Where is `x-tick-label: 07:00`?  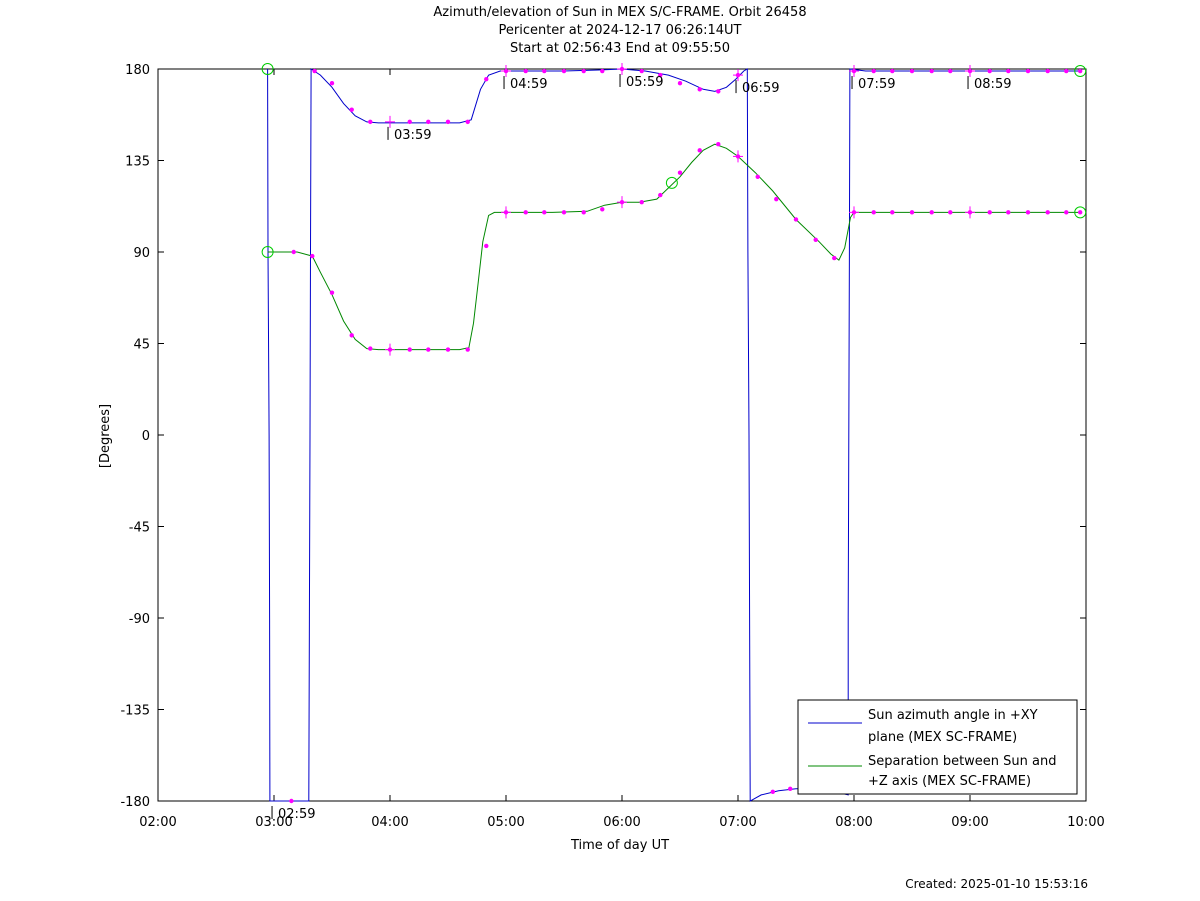
x-tick-label: 07:00 is located at coordinates (737, 822).